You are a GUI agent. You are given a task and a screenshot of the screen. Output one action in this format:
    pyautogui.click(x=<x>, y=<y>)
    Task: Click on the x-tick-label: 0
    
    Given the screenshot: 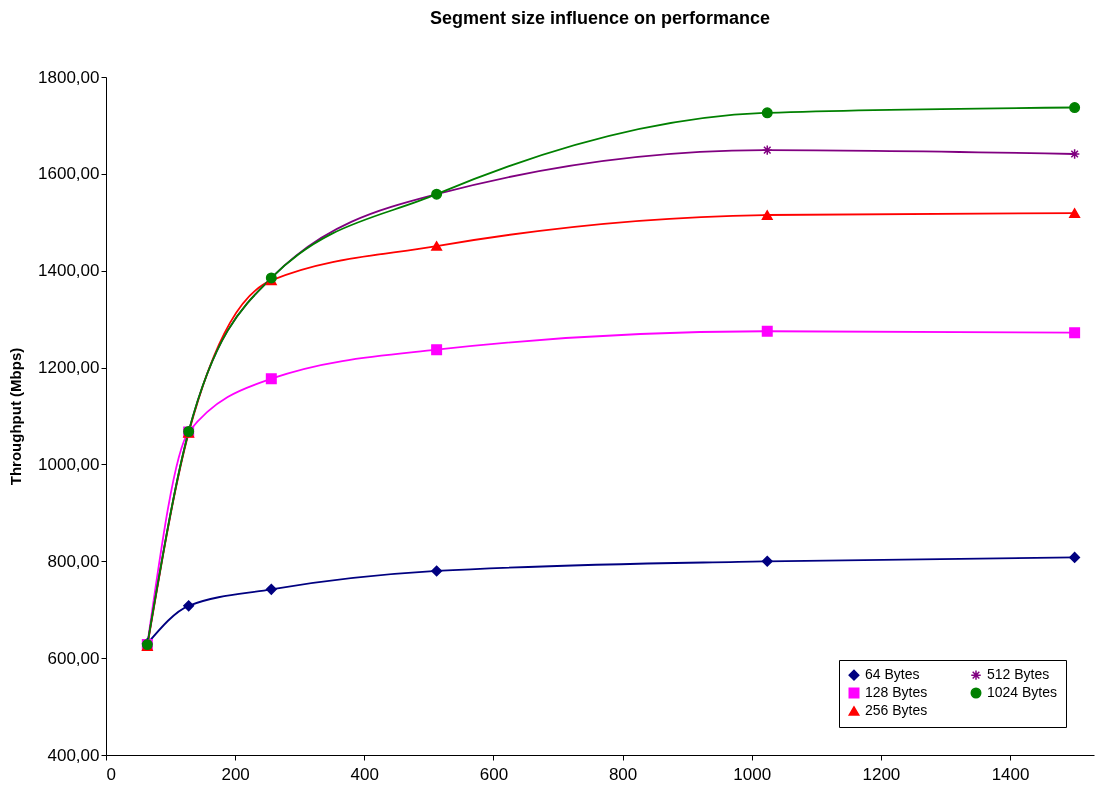 What is the action you would take?
    pyautogui.click(x=111, y=774)
    